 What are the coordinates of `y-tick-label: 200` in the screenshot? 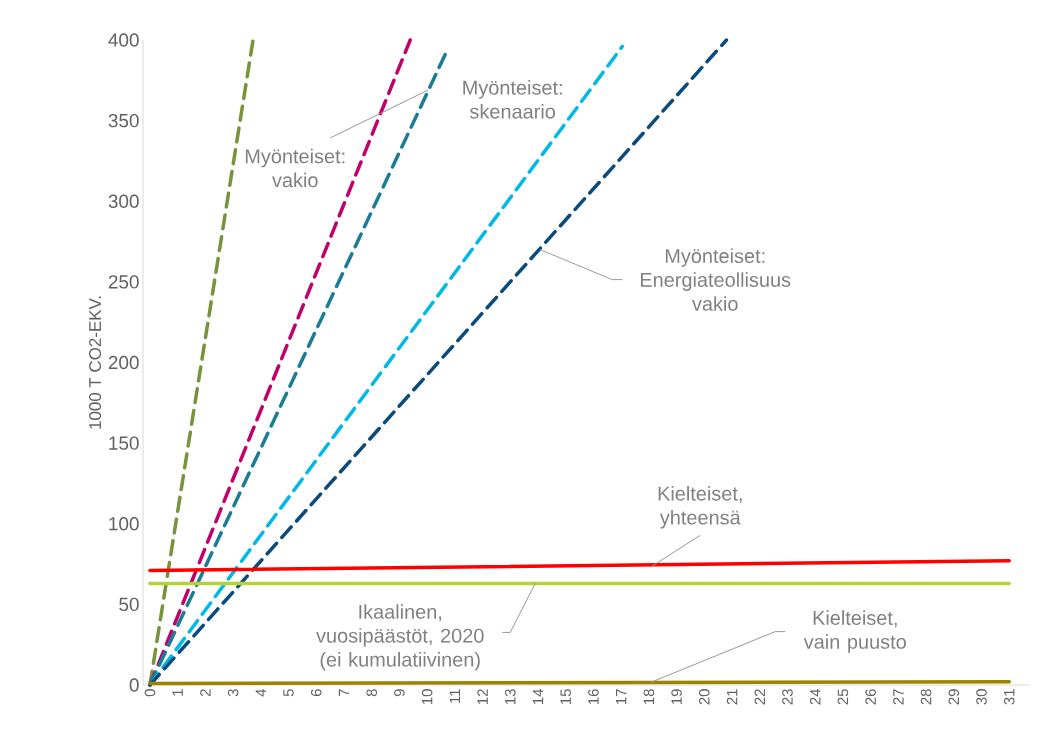 It's located at (123, 362).